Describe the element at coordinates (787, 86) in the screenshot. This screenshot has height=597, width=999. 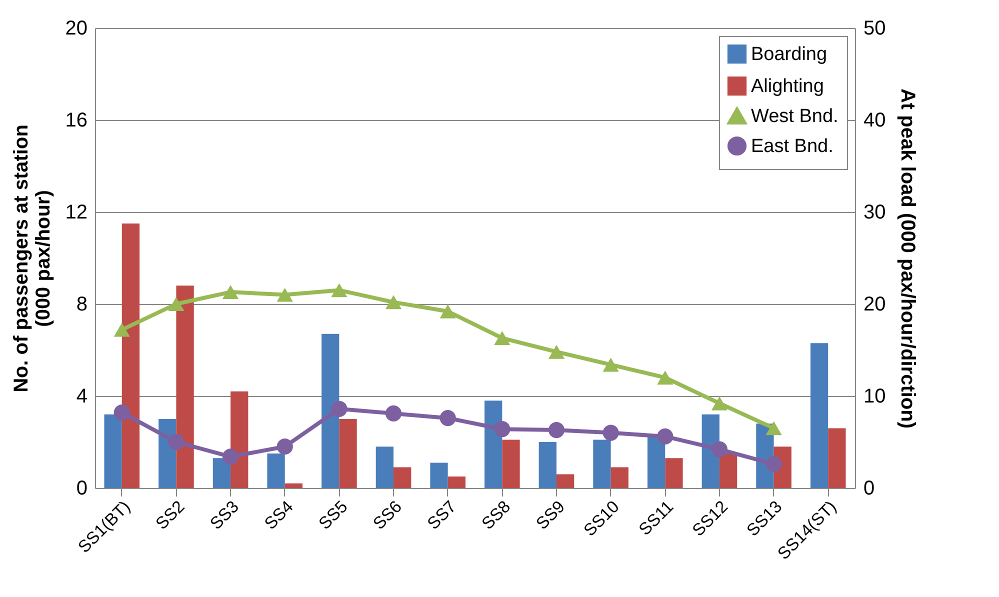
I see `legend-label: Alighting` at that location.